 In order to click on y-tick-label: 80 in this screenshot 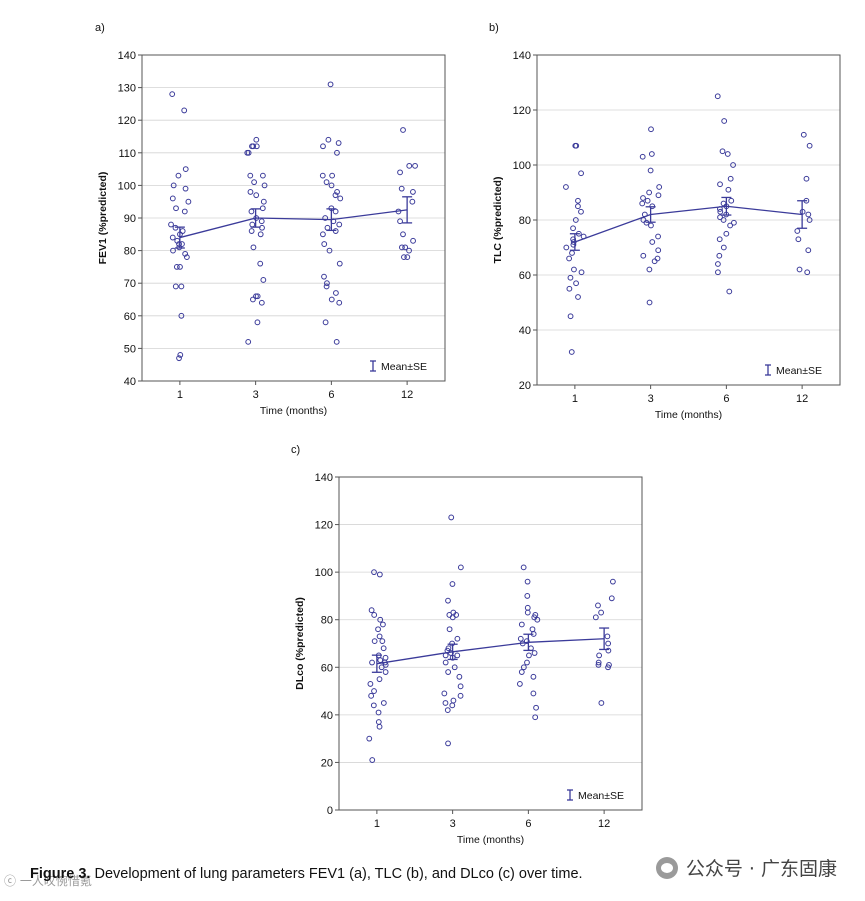, I will do `click(327, 621)`.